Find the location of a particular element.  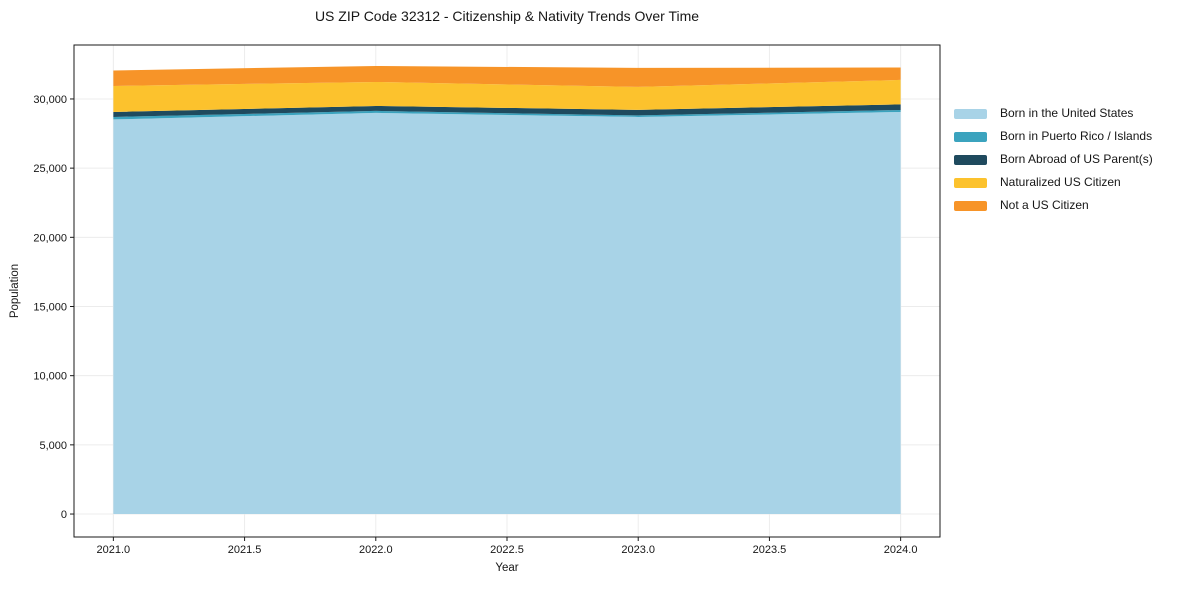

x-tick-label: 2022.0 is located at coordinates (376, 550).